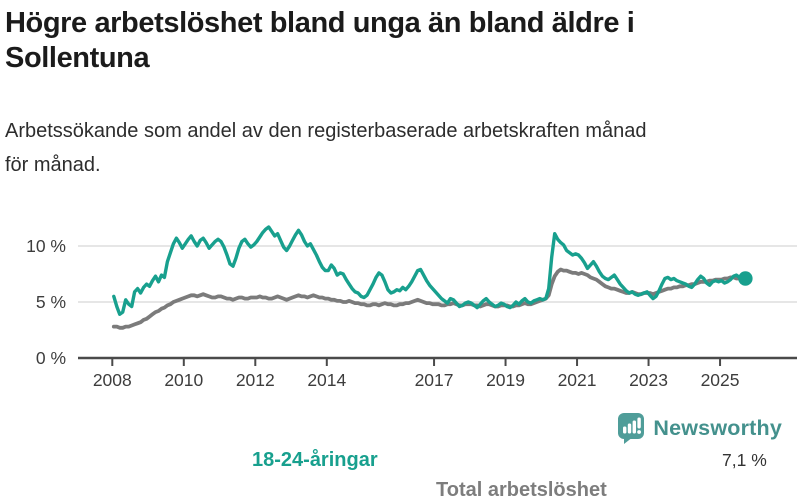 Image resolution: width=800 pixels, height=502 pixels. I want to click on svg-text: 2014, so click(326, 380).